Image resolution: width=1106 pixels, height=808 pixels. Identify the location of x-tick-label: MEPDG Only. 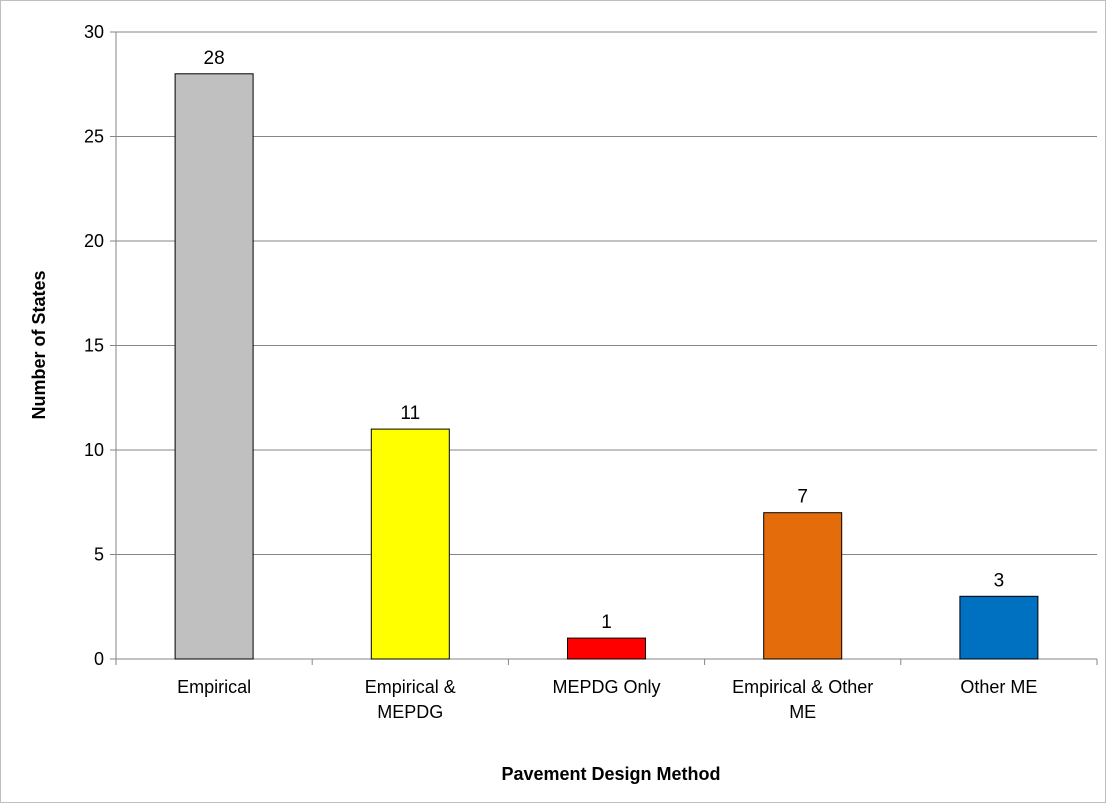
(606, 687).